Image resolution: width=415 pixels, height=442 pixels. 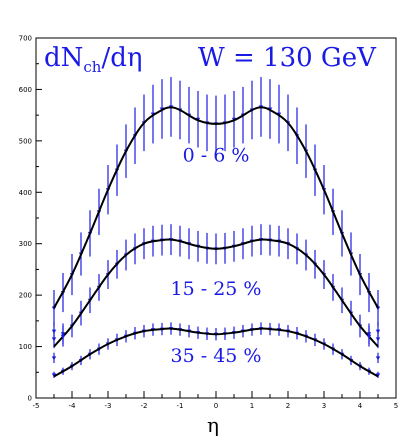 What do you see at coordinates (287, 58) in the screenshot?
I see `energy-label: W = 130 GeV` at bounding box center [287, 58].